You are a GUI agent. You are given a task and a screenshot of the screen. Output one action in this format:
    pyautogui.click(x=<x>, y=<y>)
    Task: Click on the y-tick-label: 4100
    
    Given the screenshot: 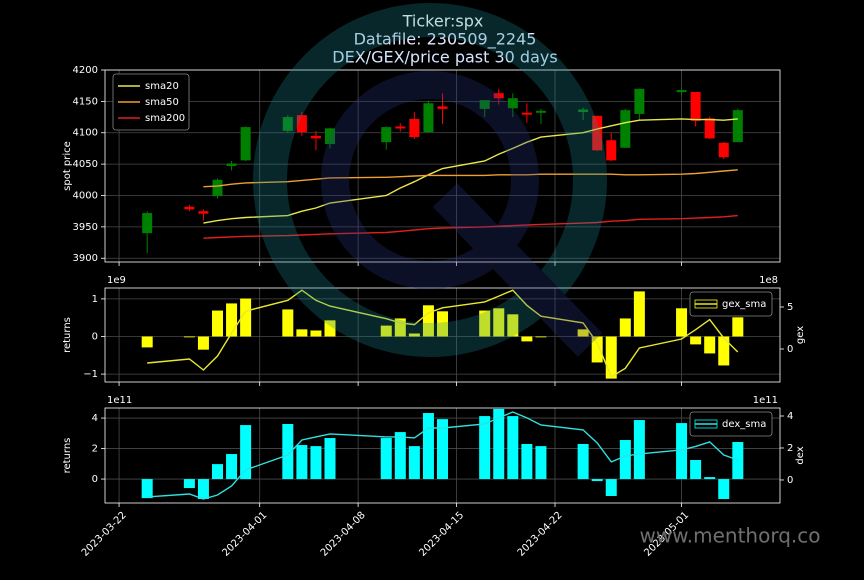 What is the action you would take?
    pyautogui.click(x=85, y=133)
    